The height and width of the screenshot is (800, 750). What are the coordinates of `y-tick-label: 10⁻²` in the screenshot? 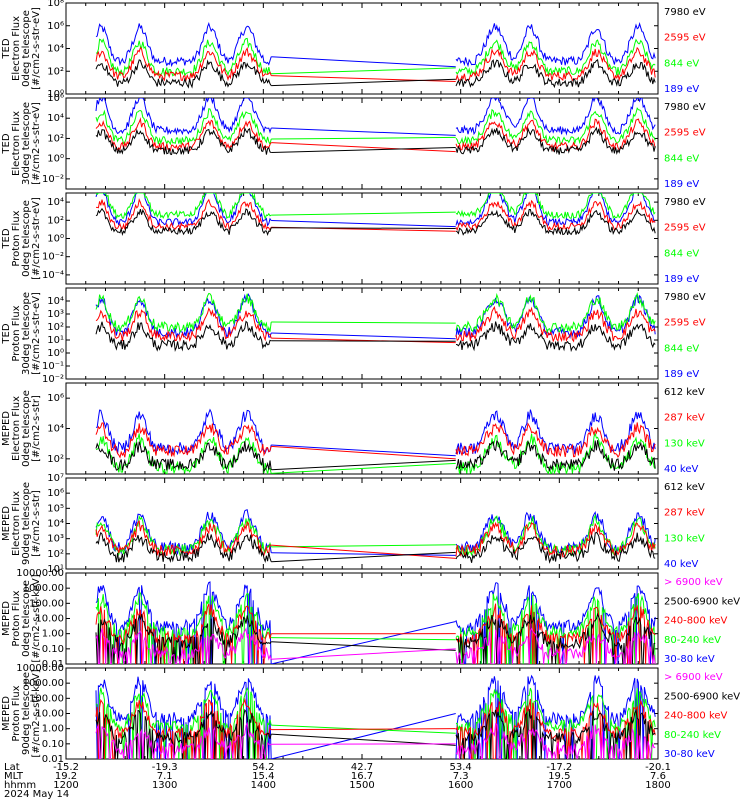 It's located at (53, 379).